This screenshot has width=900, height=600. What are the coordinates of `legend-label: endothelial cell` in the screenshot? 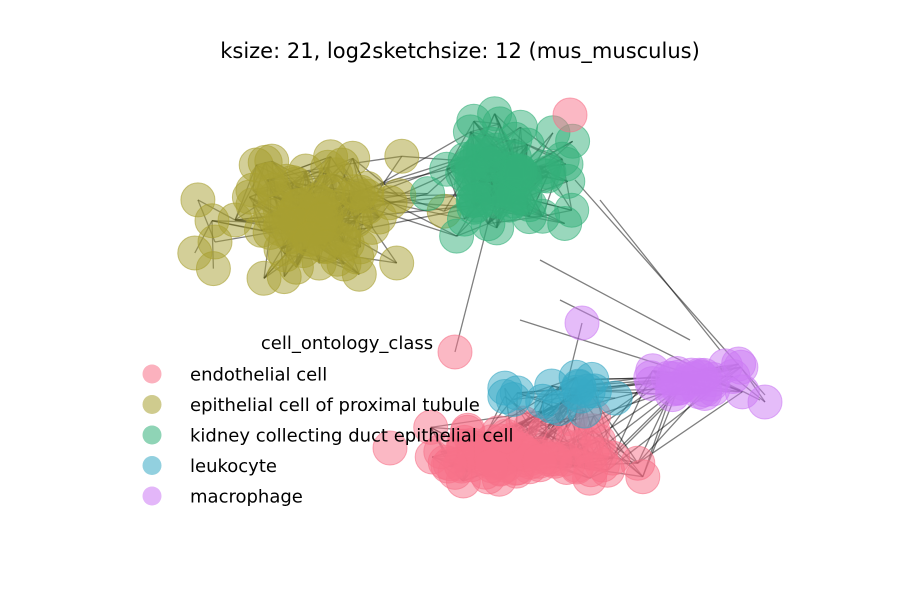 It's located at (258, 375).